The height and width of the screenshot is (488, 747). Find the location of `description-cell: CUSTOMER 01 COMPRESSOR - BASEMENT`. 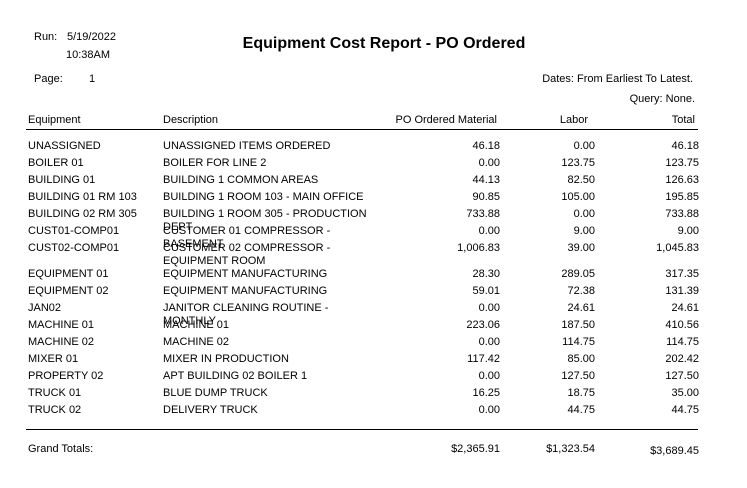

description-cell: CUSTOMER 01 COMPRESSOR - BASEMENT is located at coordinates (247, 237).